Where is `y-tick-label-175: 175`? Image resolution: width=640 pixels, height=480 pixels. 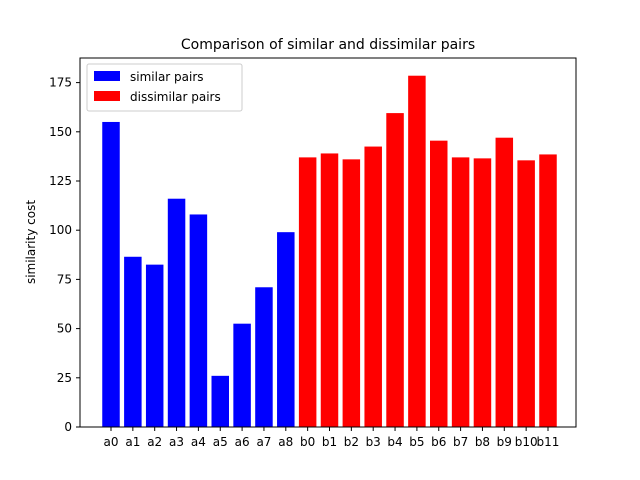 y-tick-label-175: 175 is located at coordinates (60, 83).